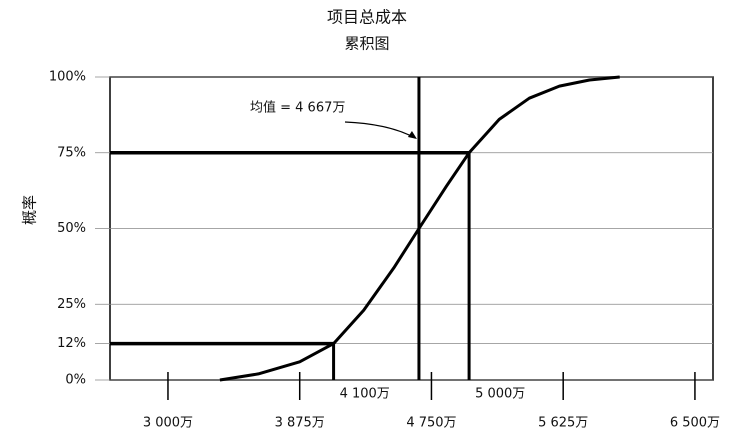  What do you see at coordinates (30, 210) in the screenshot?
I see `y-axis-label: 概率` at bounding box center [30, 210].